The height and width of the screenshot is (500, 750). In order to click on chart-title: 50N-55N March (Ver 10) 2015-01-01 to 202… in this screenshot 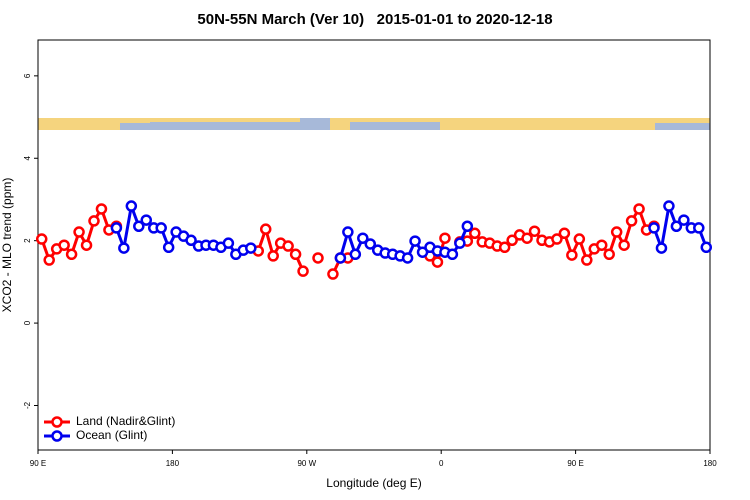, I will do `click(374, 19)`.